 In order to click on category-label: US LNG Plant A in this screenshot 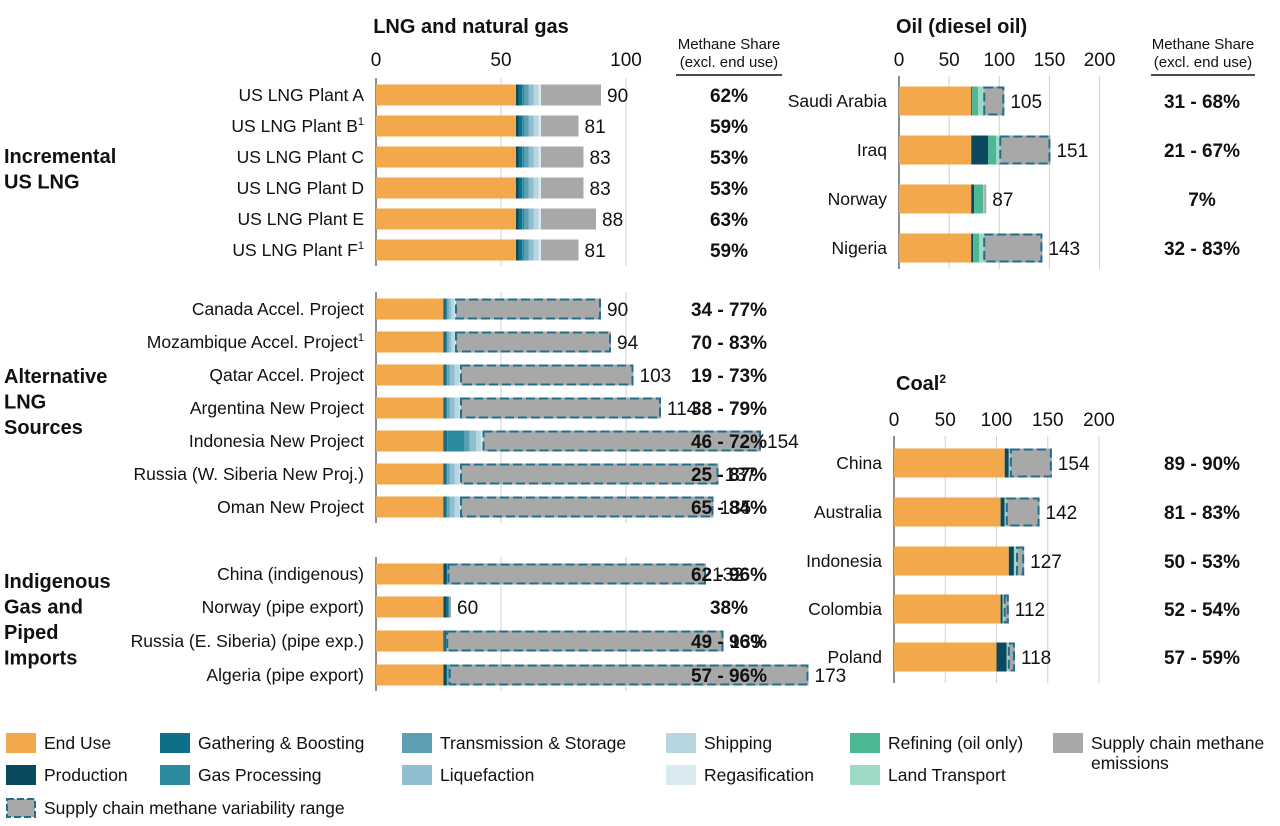, I will do `click(302, 95)`.